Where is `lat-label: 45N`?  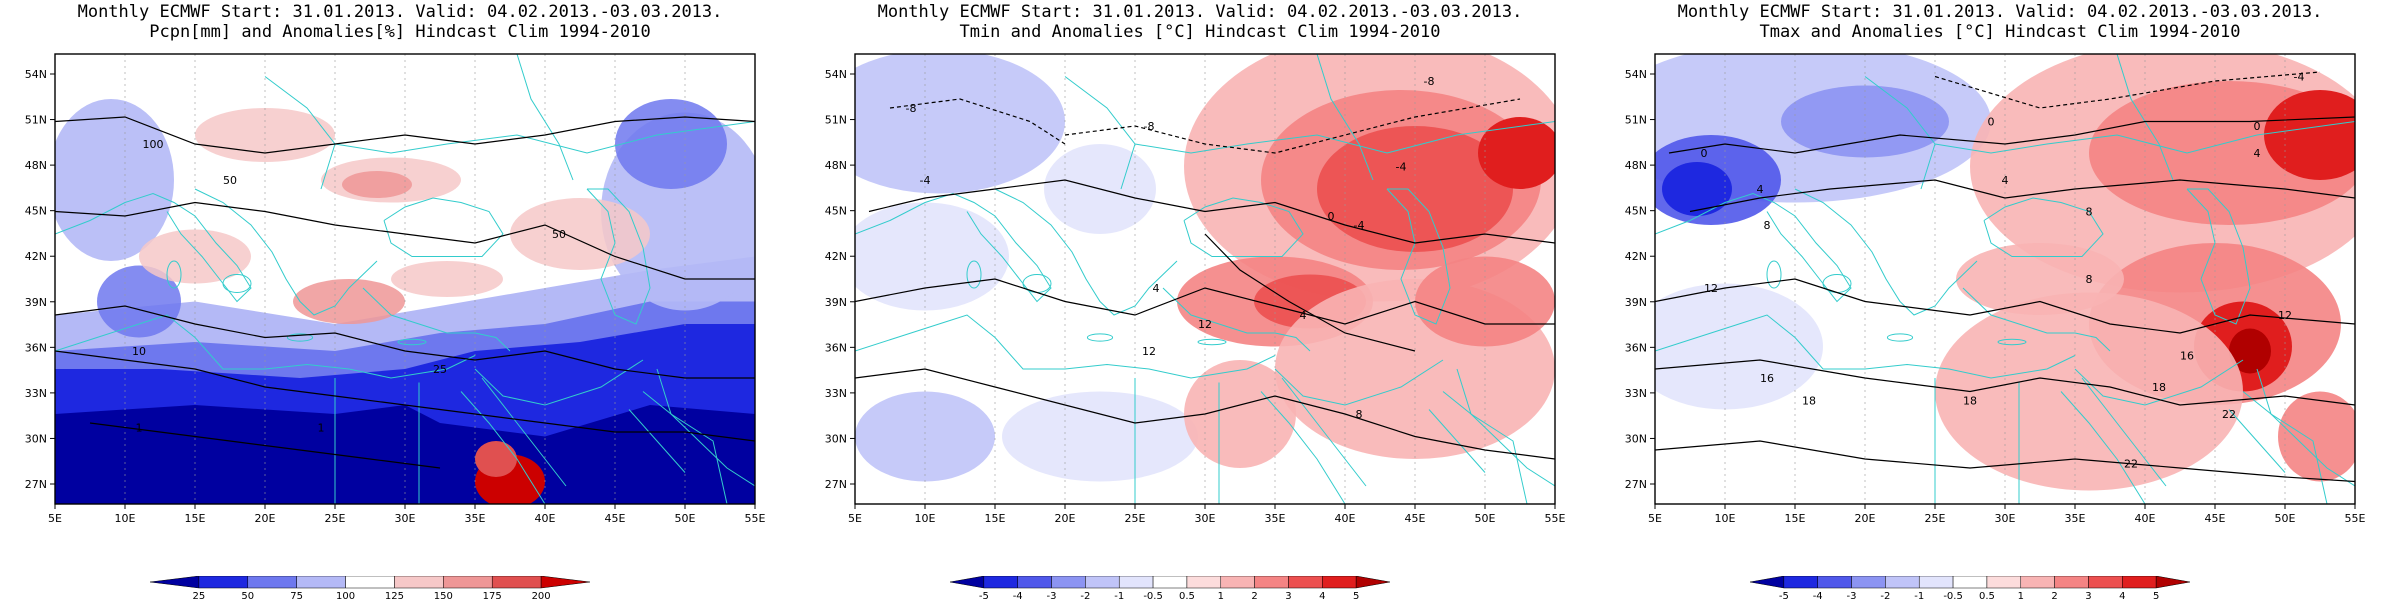 lat-label: 45N is located at coordinates (1636, 211).